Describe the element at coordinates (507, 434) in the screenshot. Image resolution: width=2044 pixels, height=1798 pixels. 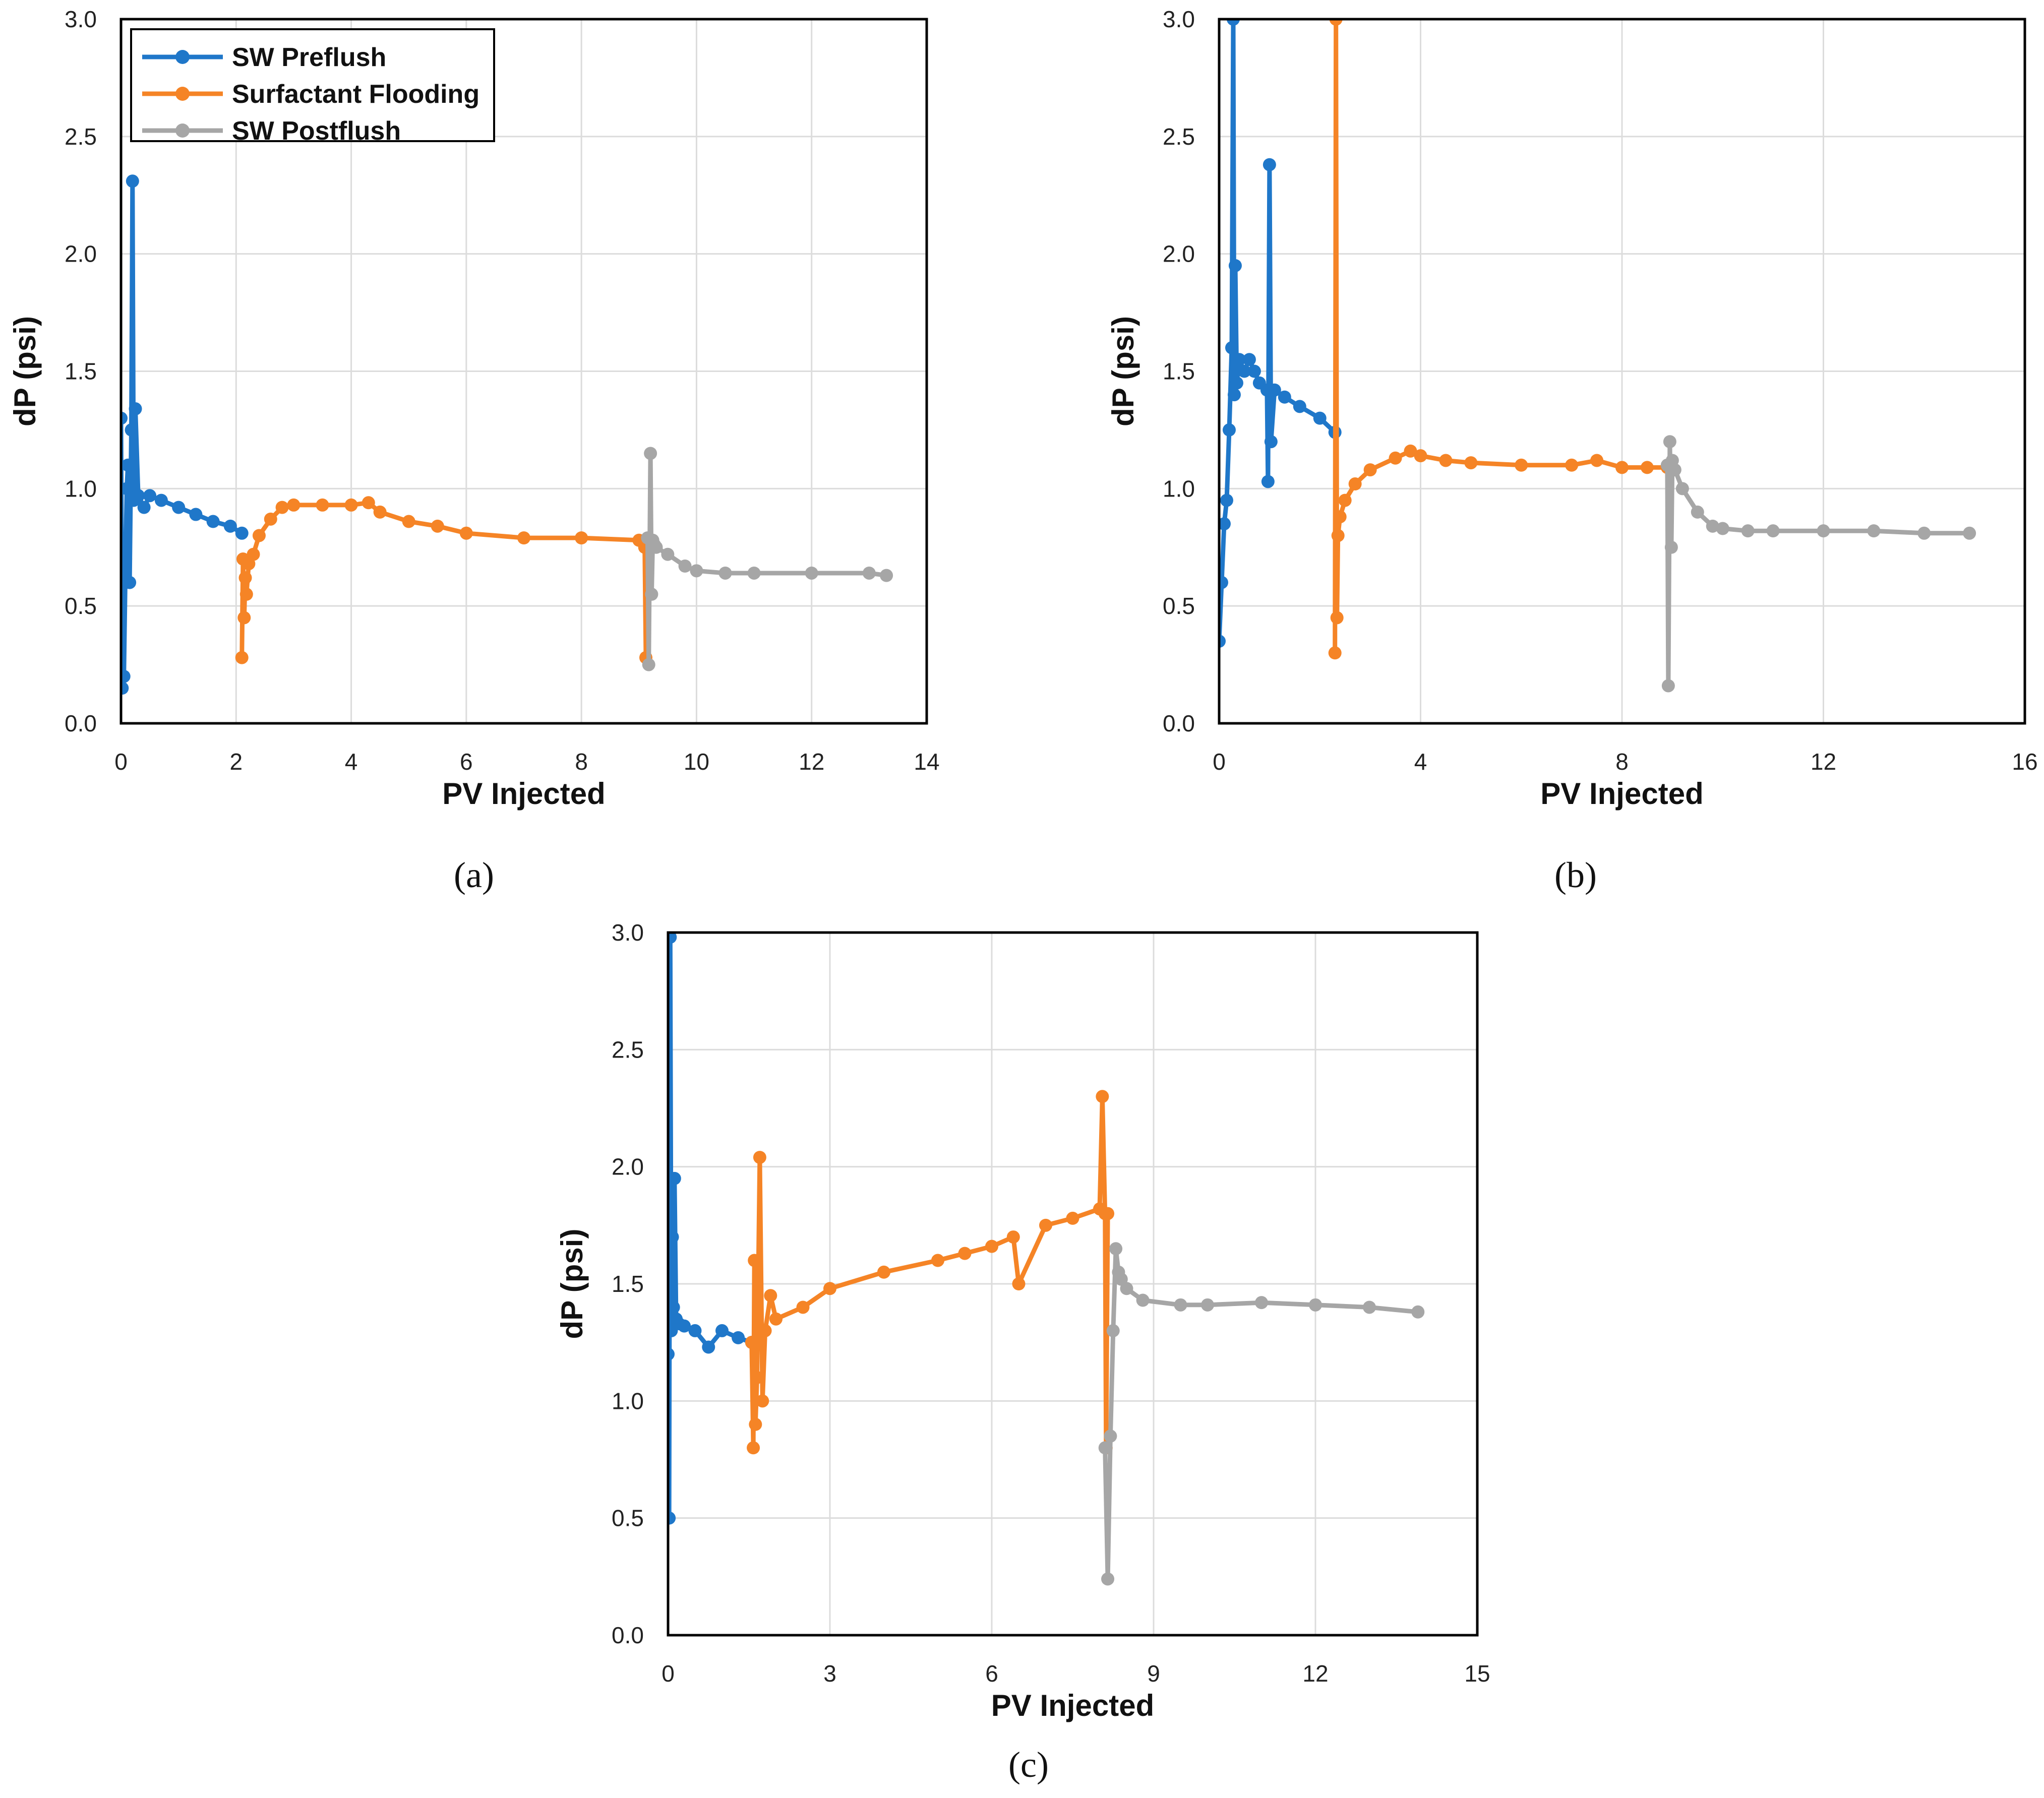
I see `series-group` at that location.